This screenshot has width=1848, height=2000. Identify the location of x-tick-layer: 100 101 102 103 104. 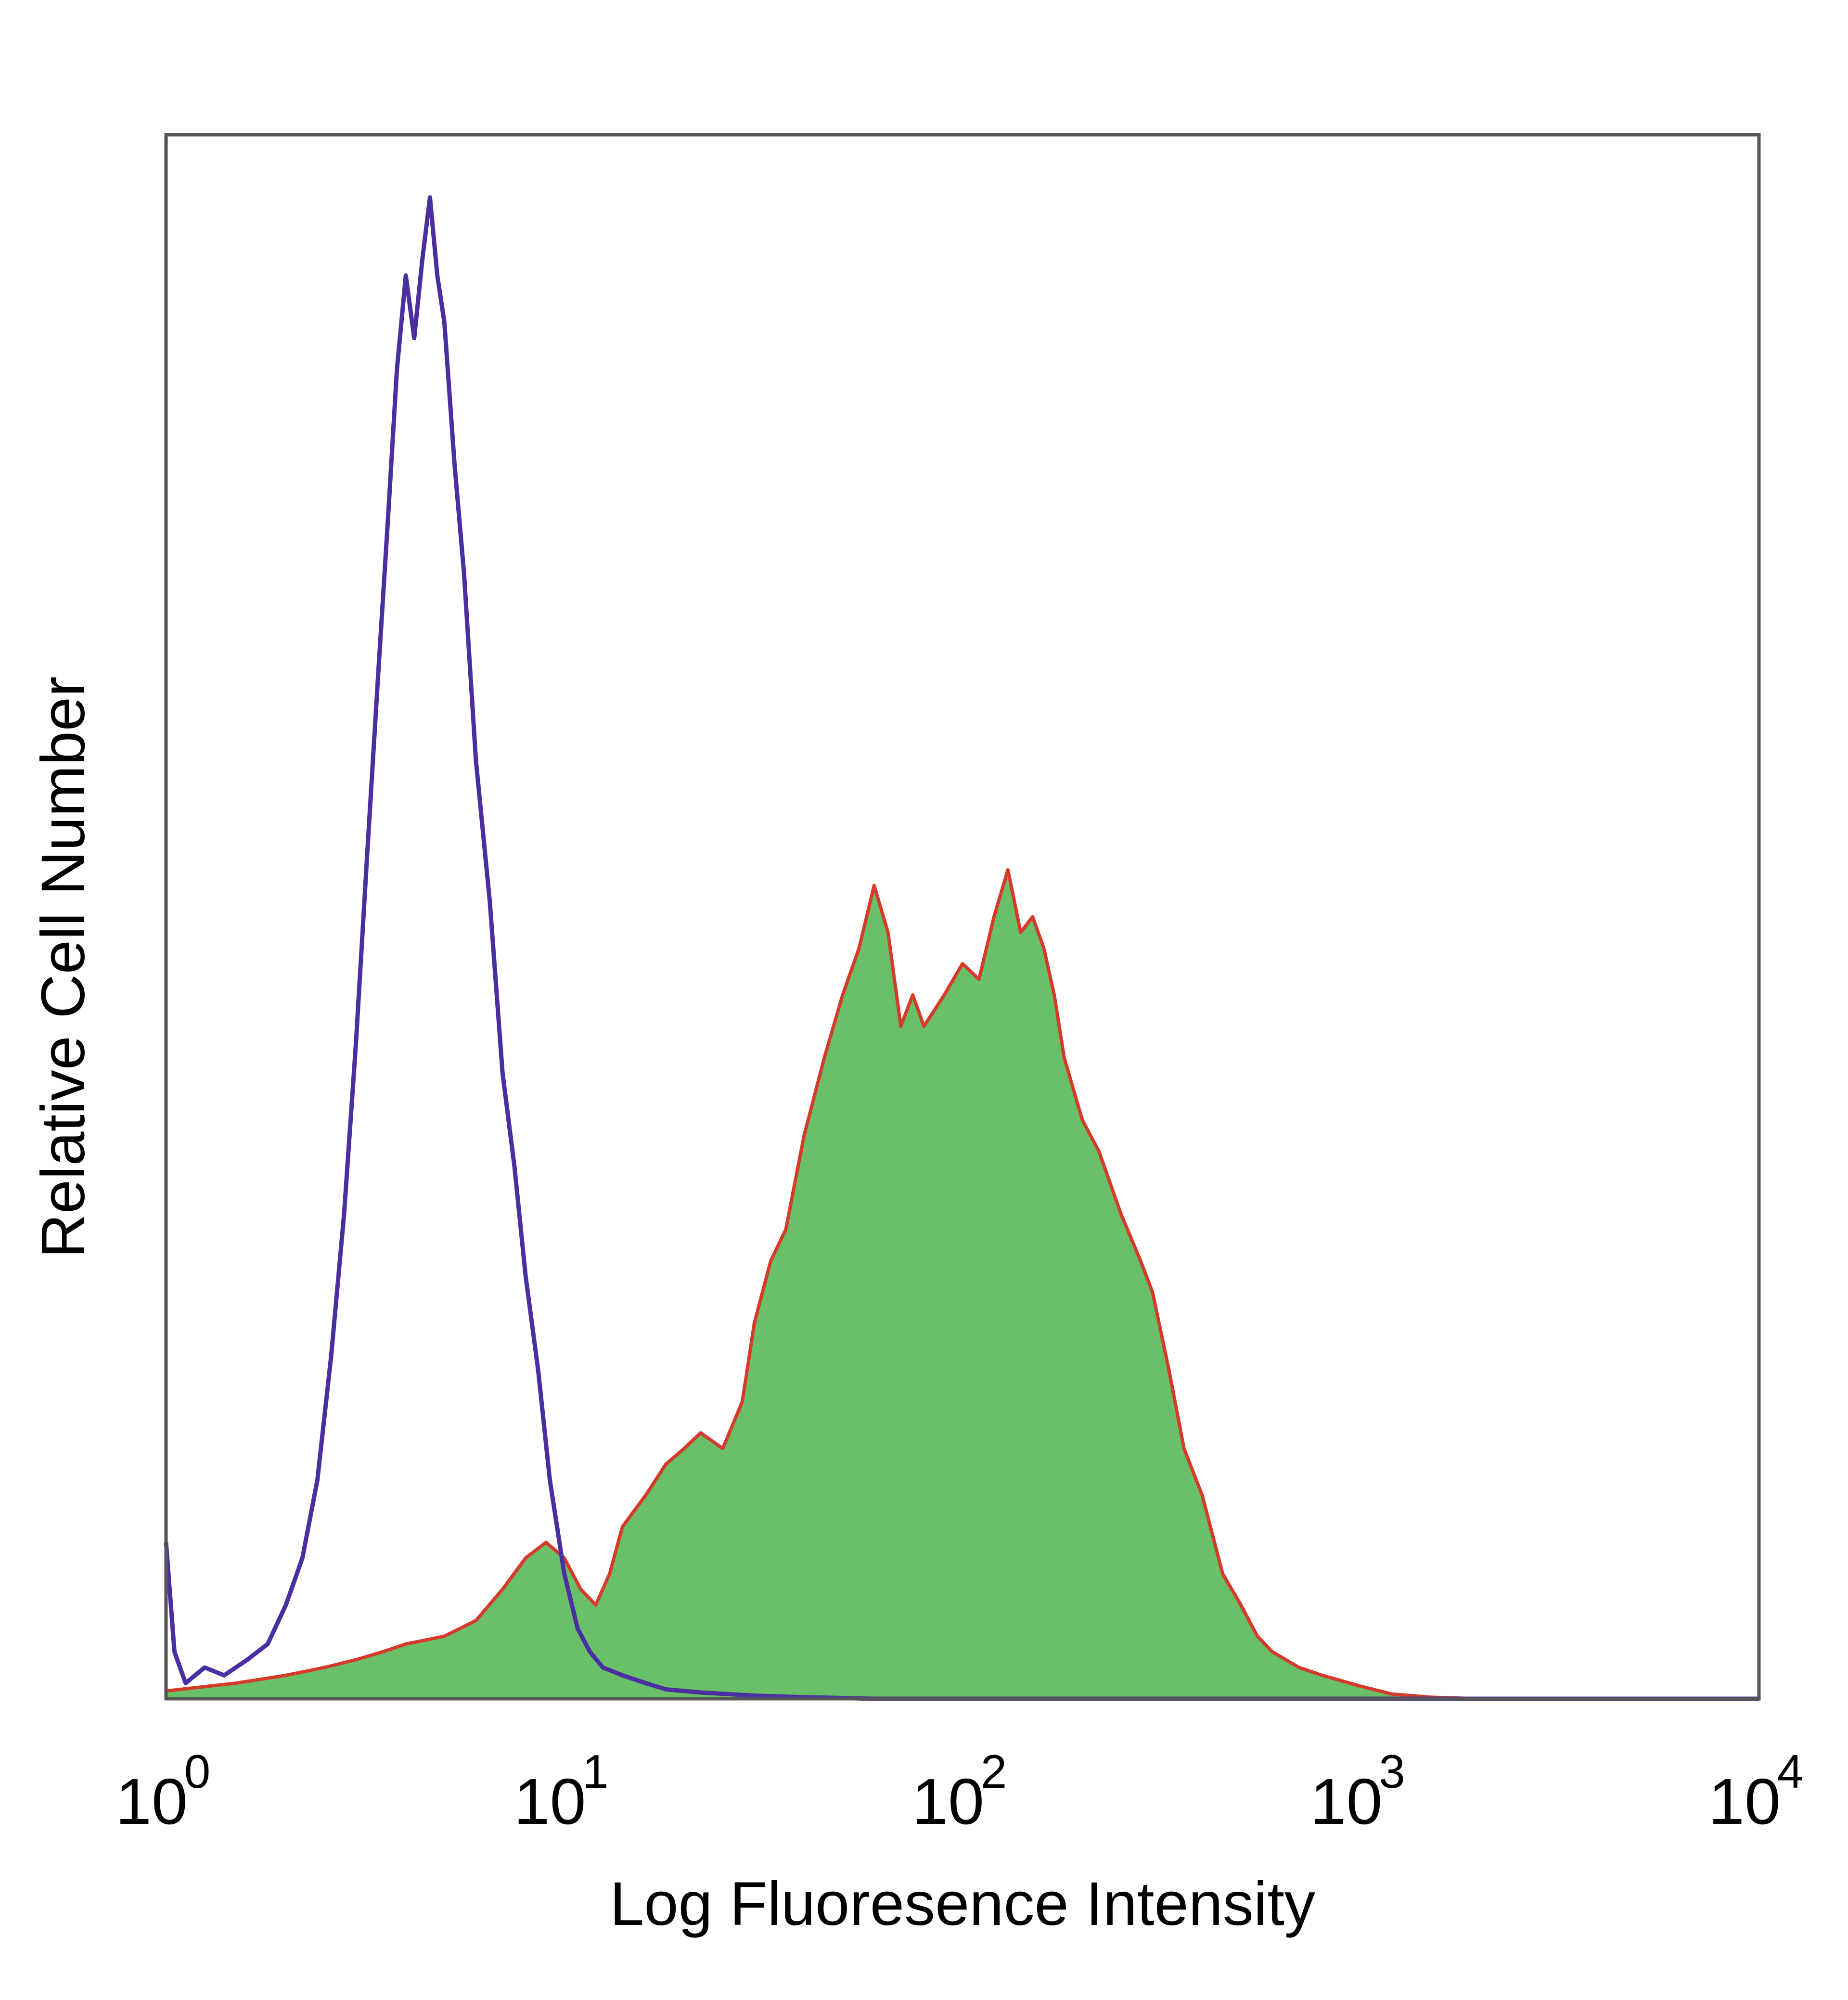
(959, 1791).